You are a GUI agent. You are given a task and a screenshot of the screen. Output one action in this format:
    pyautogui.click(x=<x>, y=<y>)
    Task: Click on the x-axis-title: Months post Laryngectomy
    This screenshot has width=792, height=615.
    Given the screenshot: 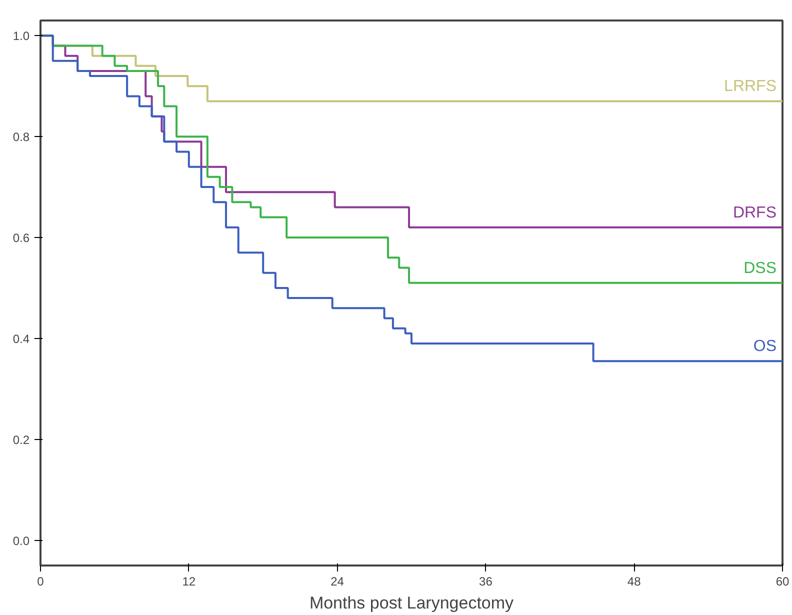 What is the action you would take?
    pyautogui.click(x=411, y=603)
    